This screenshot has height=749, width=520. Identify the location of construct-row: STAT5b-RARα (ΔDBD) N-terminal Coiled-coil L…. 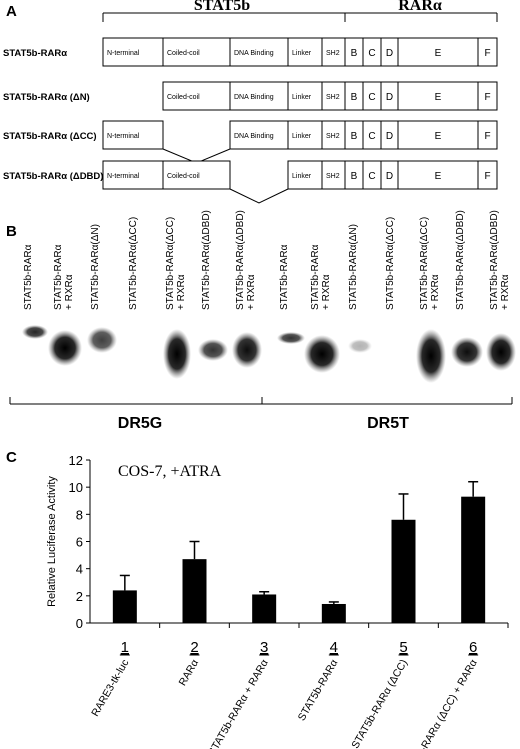
(250, 182).